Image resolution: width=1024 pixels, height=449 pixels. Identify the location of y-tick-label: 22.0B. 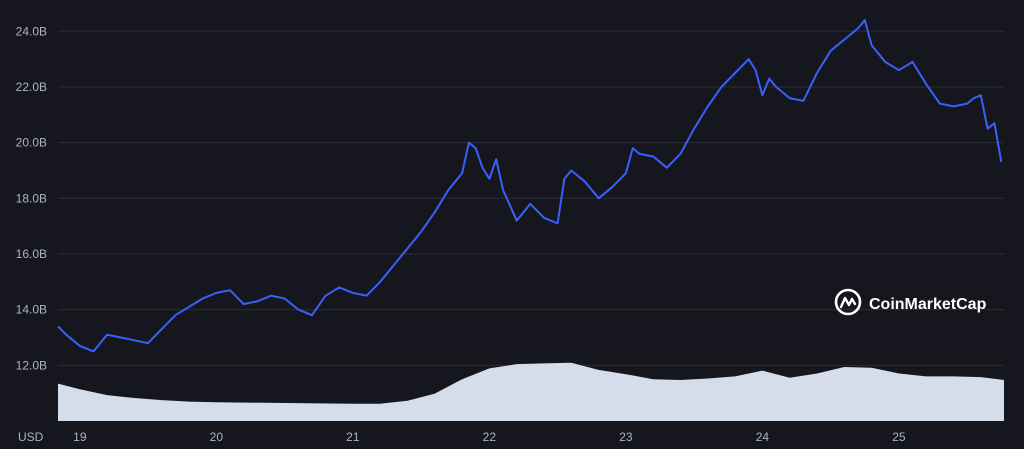
(31, 87).